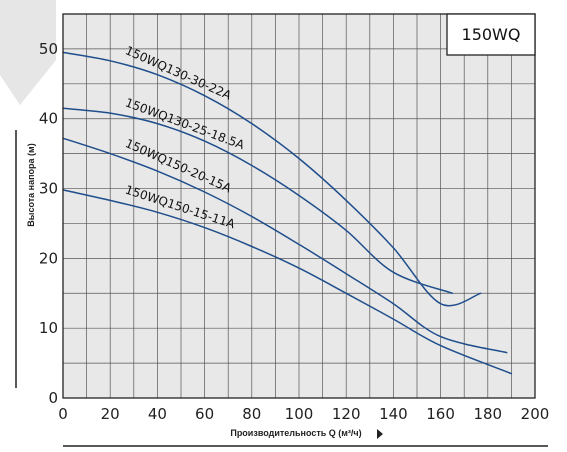 The height and width of the screenshot is (452, 567). Describe the element at coordinates (157, 414) in the screenshot. I see `x-tick-label: 40` at that location.